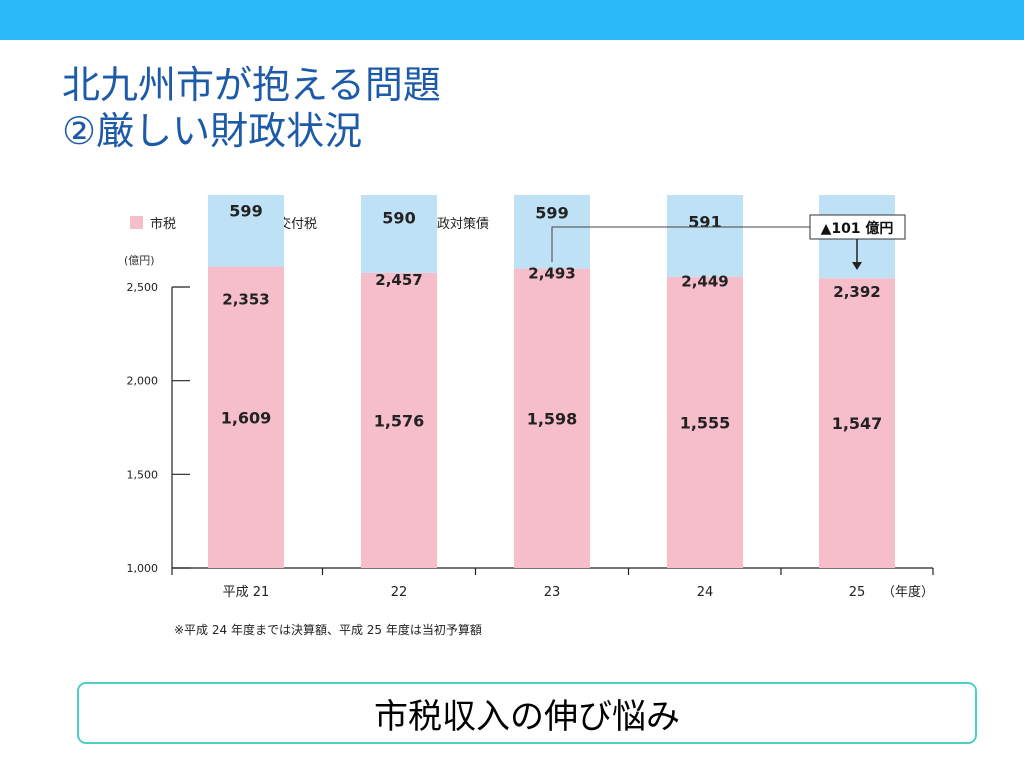  Describe the element at coordinates (704, 221) in the screenshot. I see `bar-label-1-3: 591` at that location.